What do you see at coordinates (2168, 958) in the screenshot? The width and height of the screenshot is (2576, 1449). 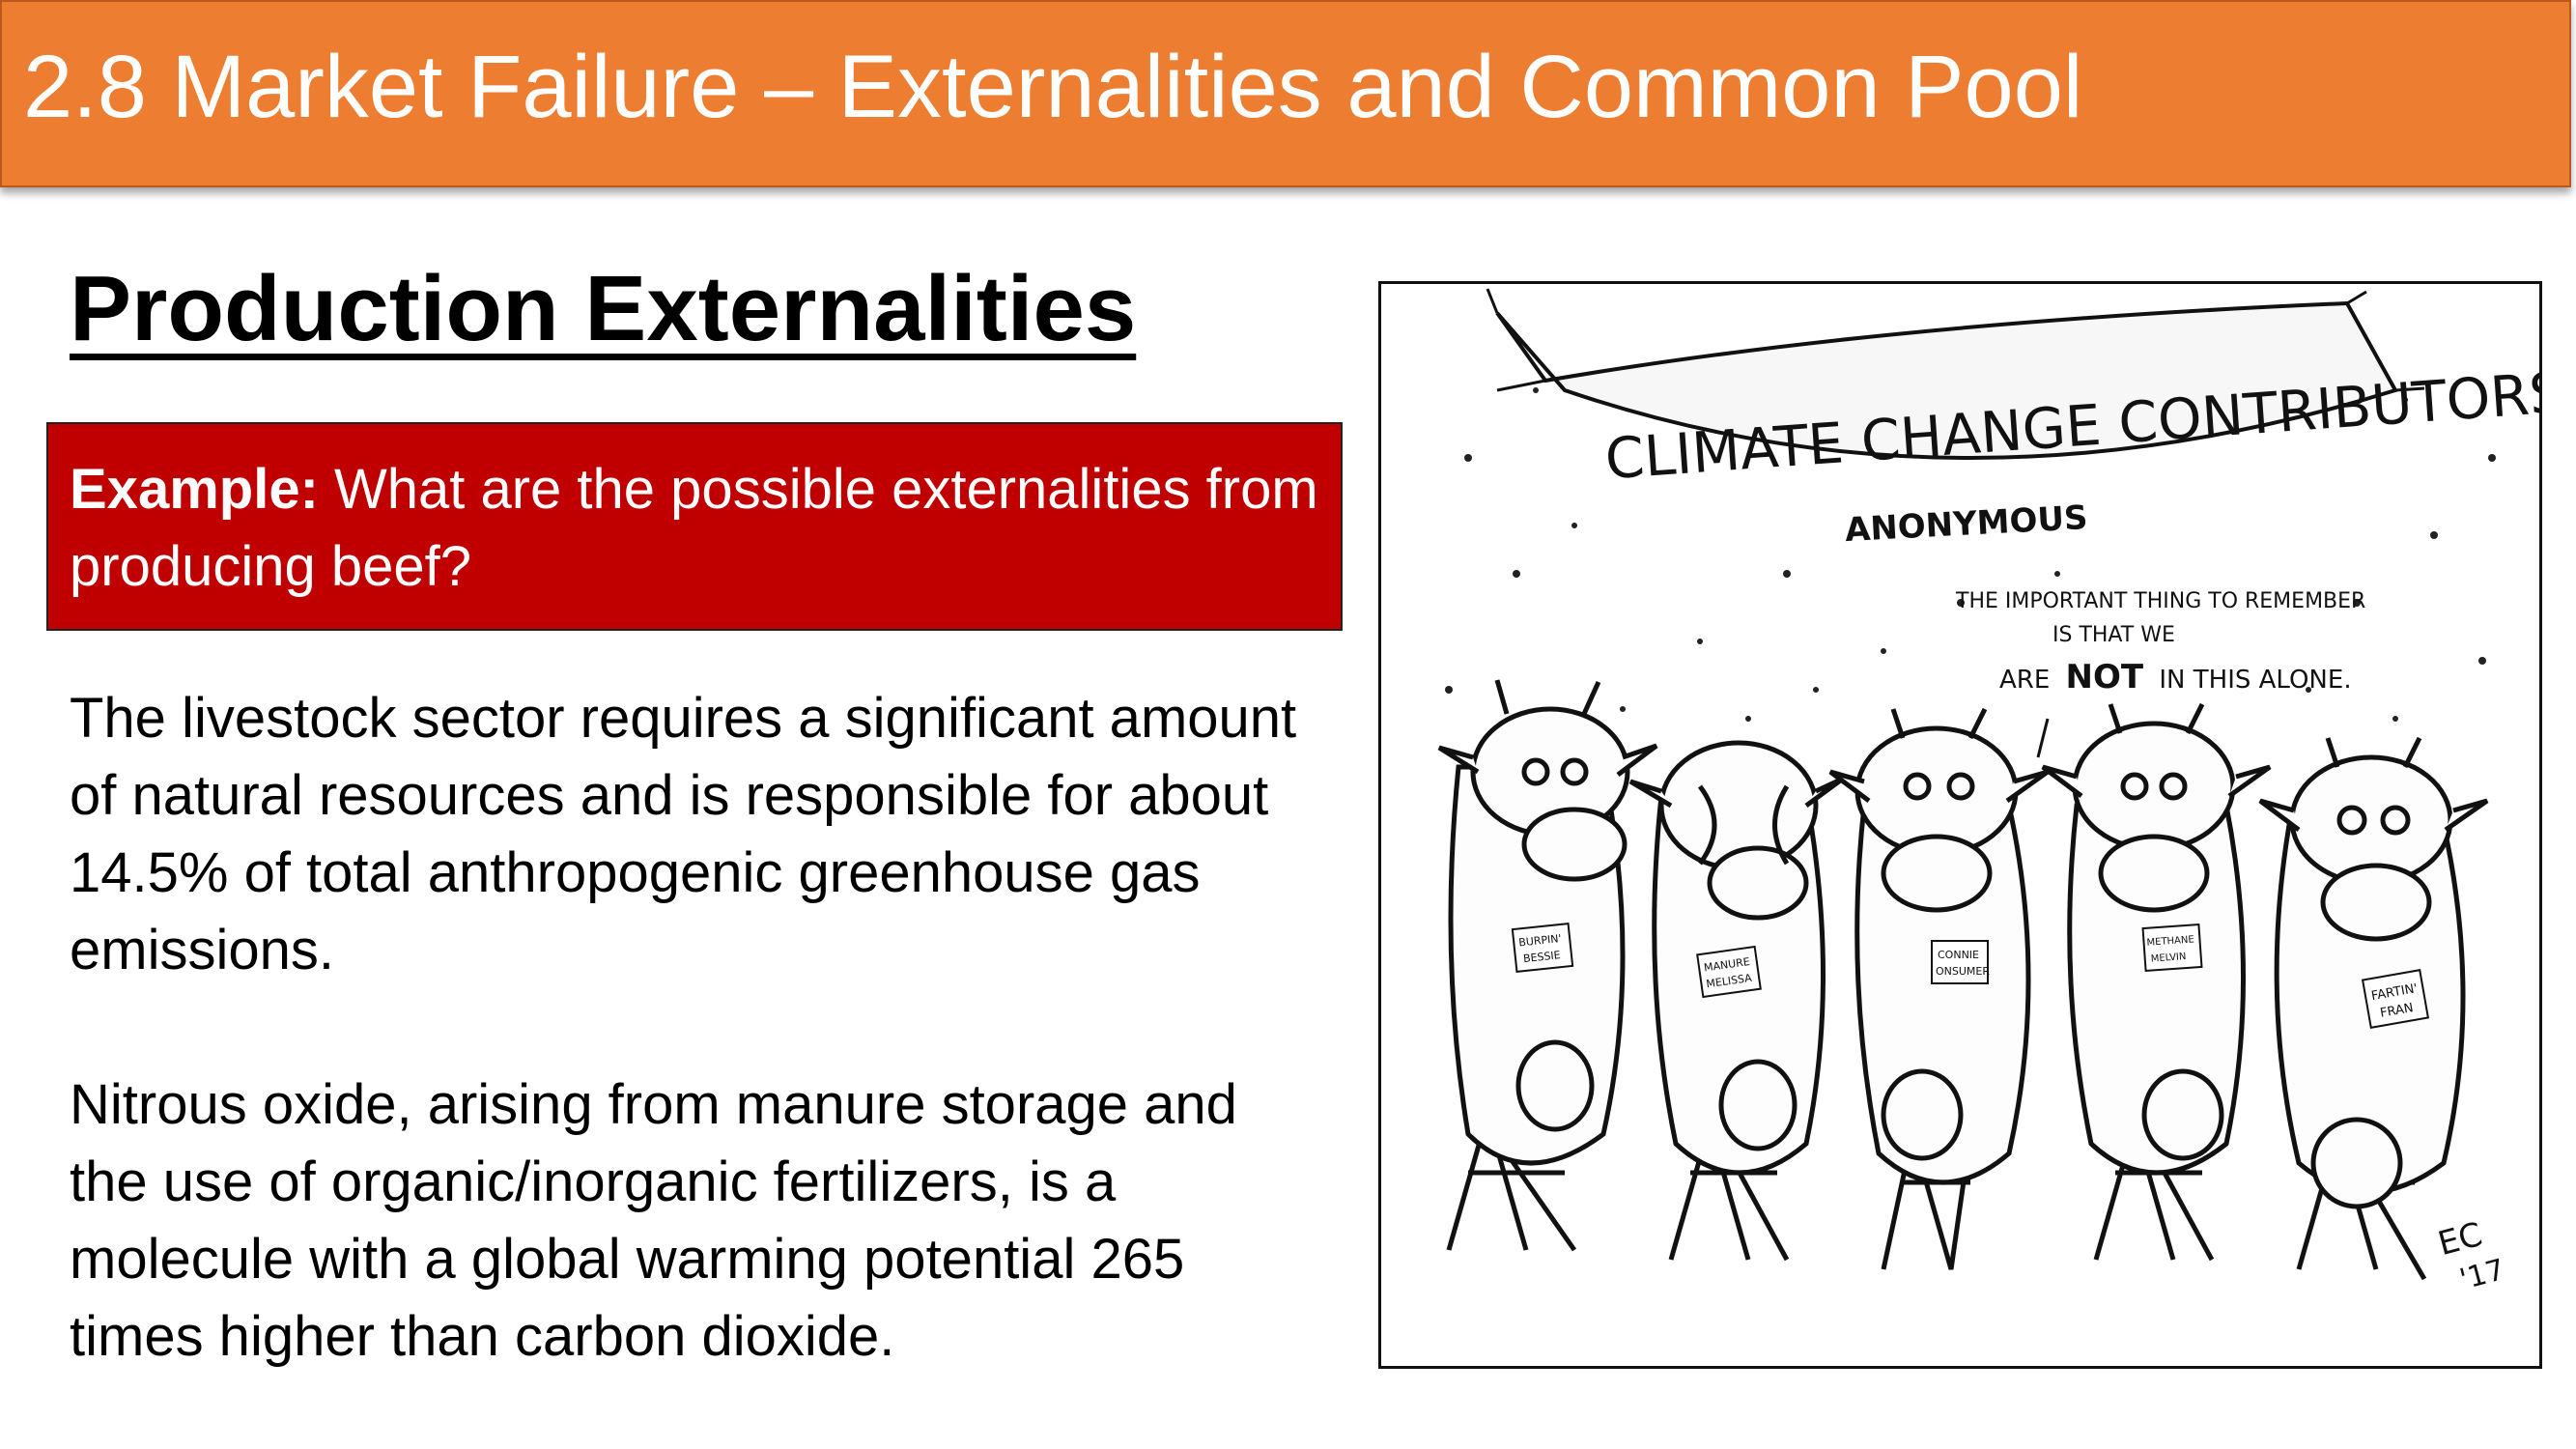 I see `cow-4-tag-line-2: MELVIN` at bounding box center [2168, 958].